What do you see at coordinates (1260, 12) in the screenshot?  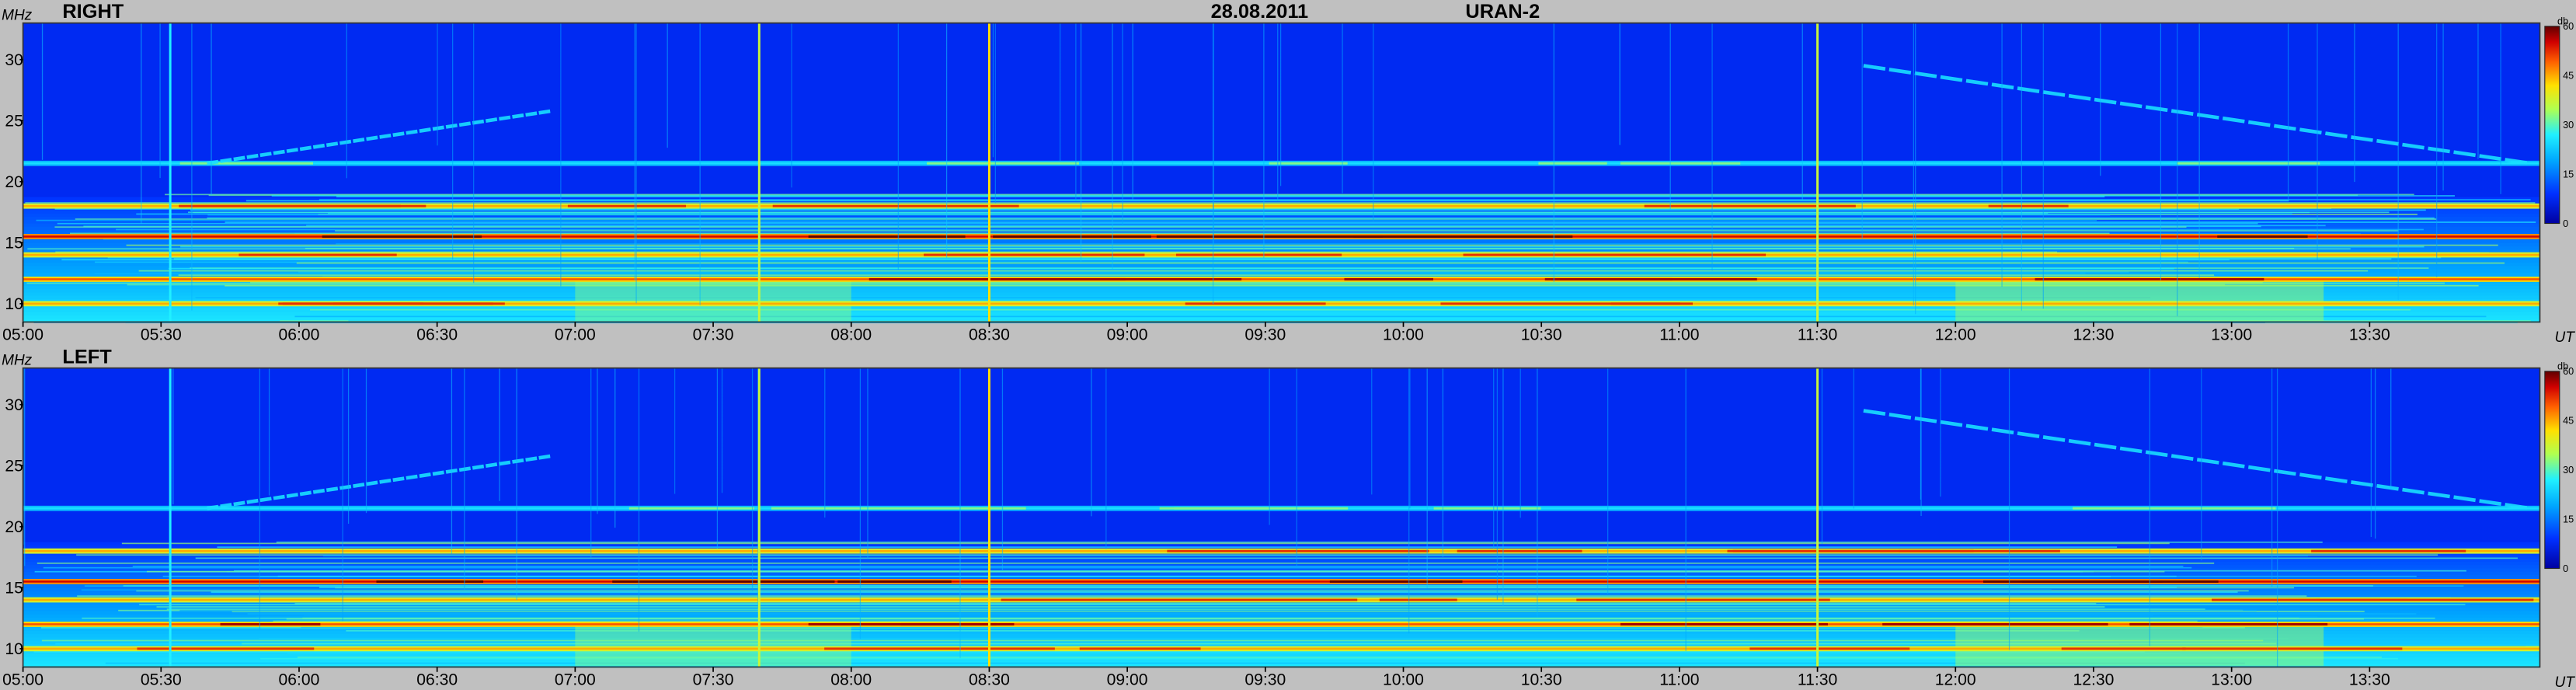 I see `observation-date: 28.08.2011` at bounding box center [1260, 12].